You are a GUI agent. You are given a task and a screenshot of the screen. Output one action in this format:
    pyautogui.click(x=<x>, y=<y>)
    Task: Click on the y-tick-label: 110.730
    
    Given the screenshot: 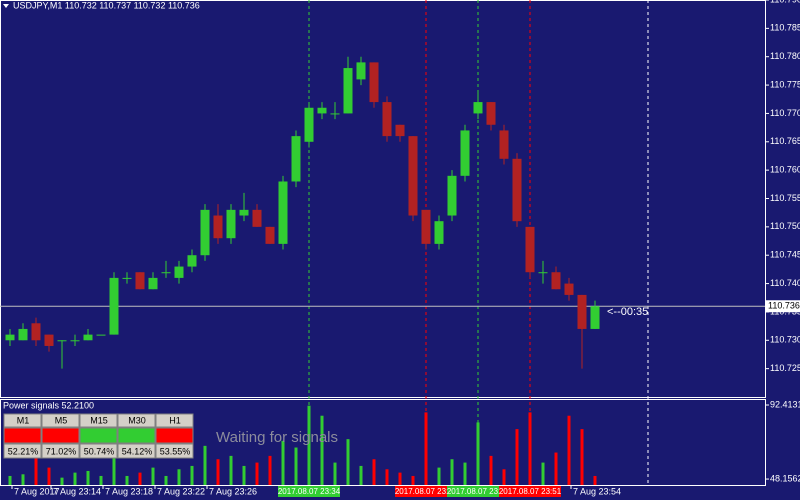 What is the action you would take?
    pyautogui.click(x=785, y=340)
    